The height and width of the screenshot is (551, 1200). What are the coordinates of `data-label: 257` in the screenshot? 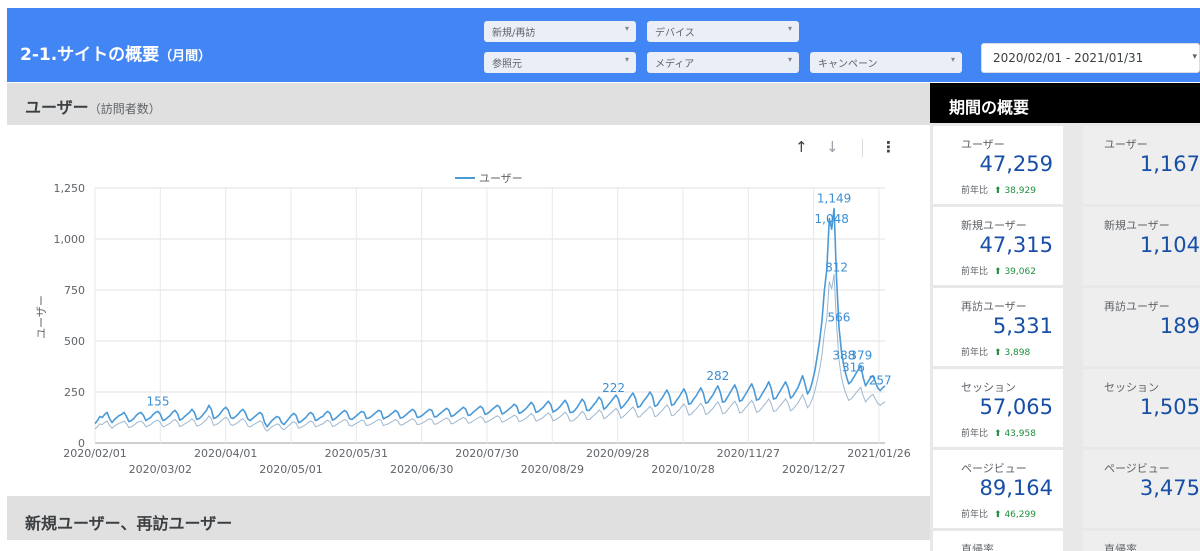 It's located at (880, 381).